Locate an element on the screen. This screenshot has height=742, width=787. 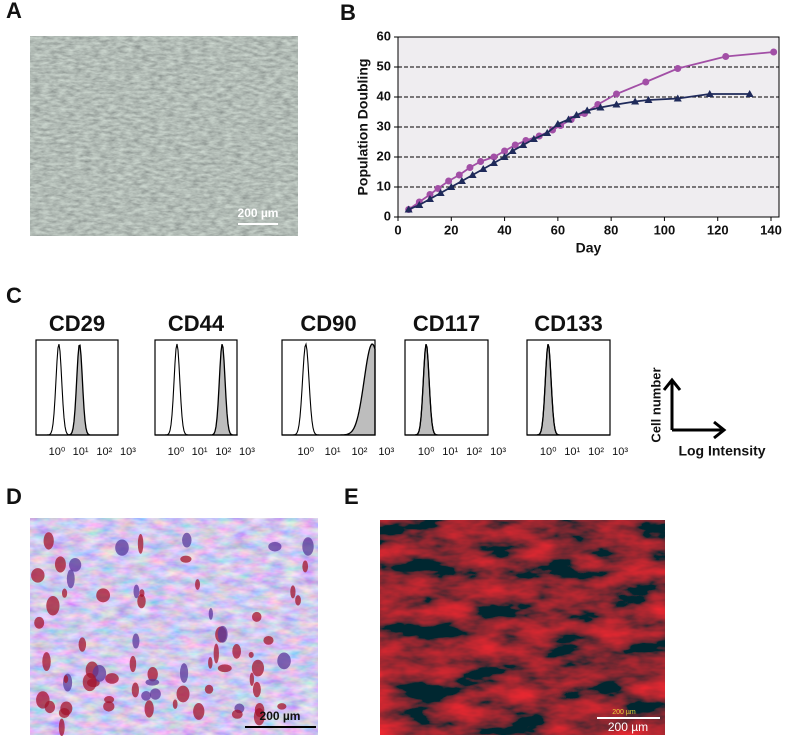
scale-bar-label-small: 200 µm is located at coordinates (624, 712).